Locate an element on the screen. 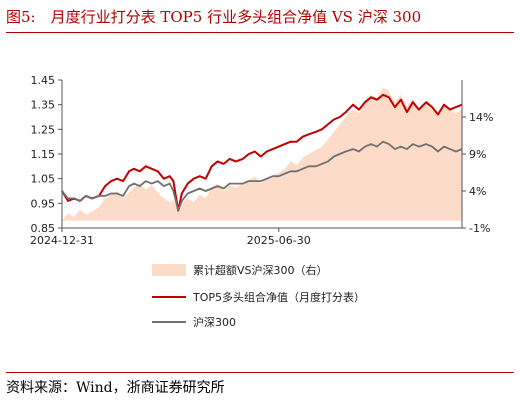  y-left-tick-label: 0.95 is located at coordinates (43, 203).